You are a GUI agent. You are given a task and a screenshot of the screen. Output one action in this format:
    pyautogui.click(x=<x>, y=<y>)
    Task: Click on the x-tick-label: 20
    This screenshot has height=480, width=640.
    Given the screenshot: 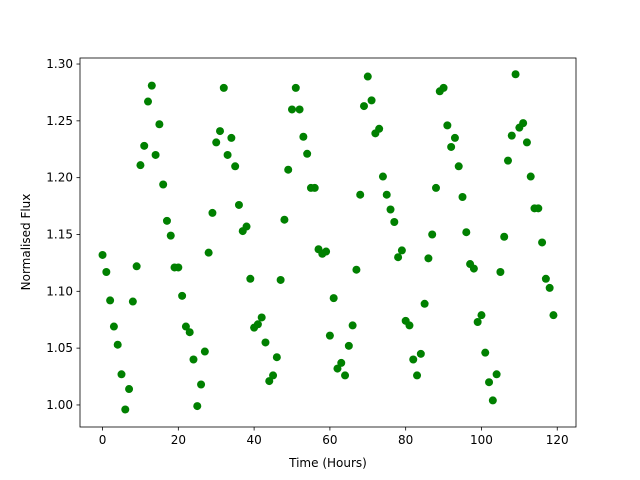 What is the action you would take?
    pyautogui.click(x=178, y=440)
    